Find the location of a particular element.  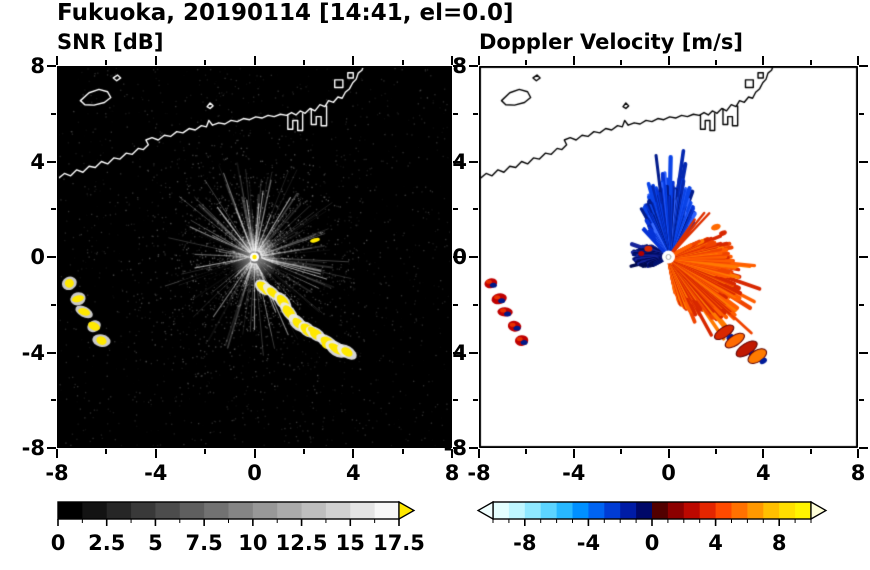

colorbar-tick-label: 15 is located at coordinates (350, 543).